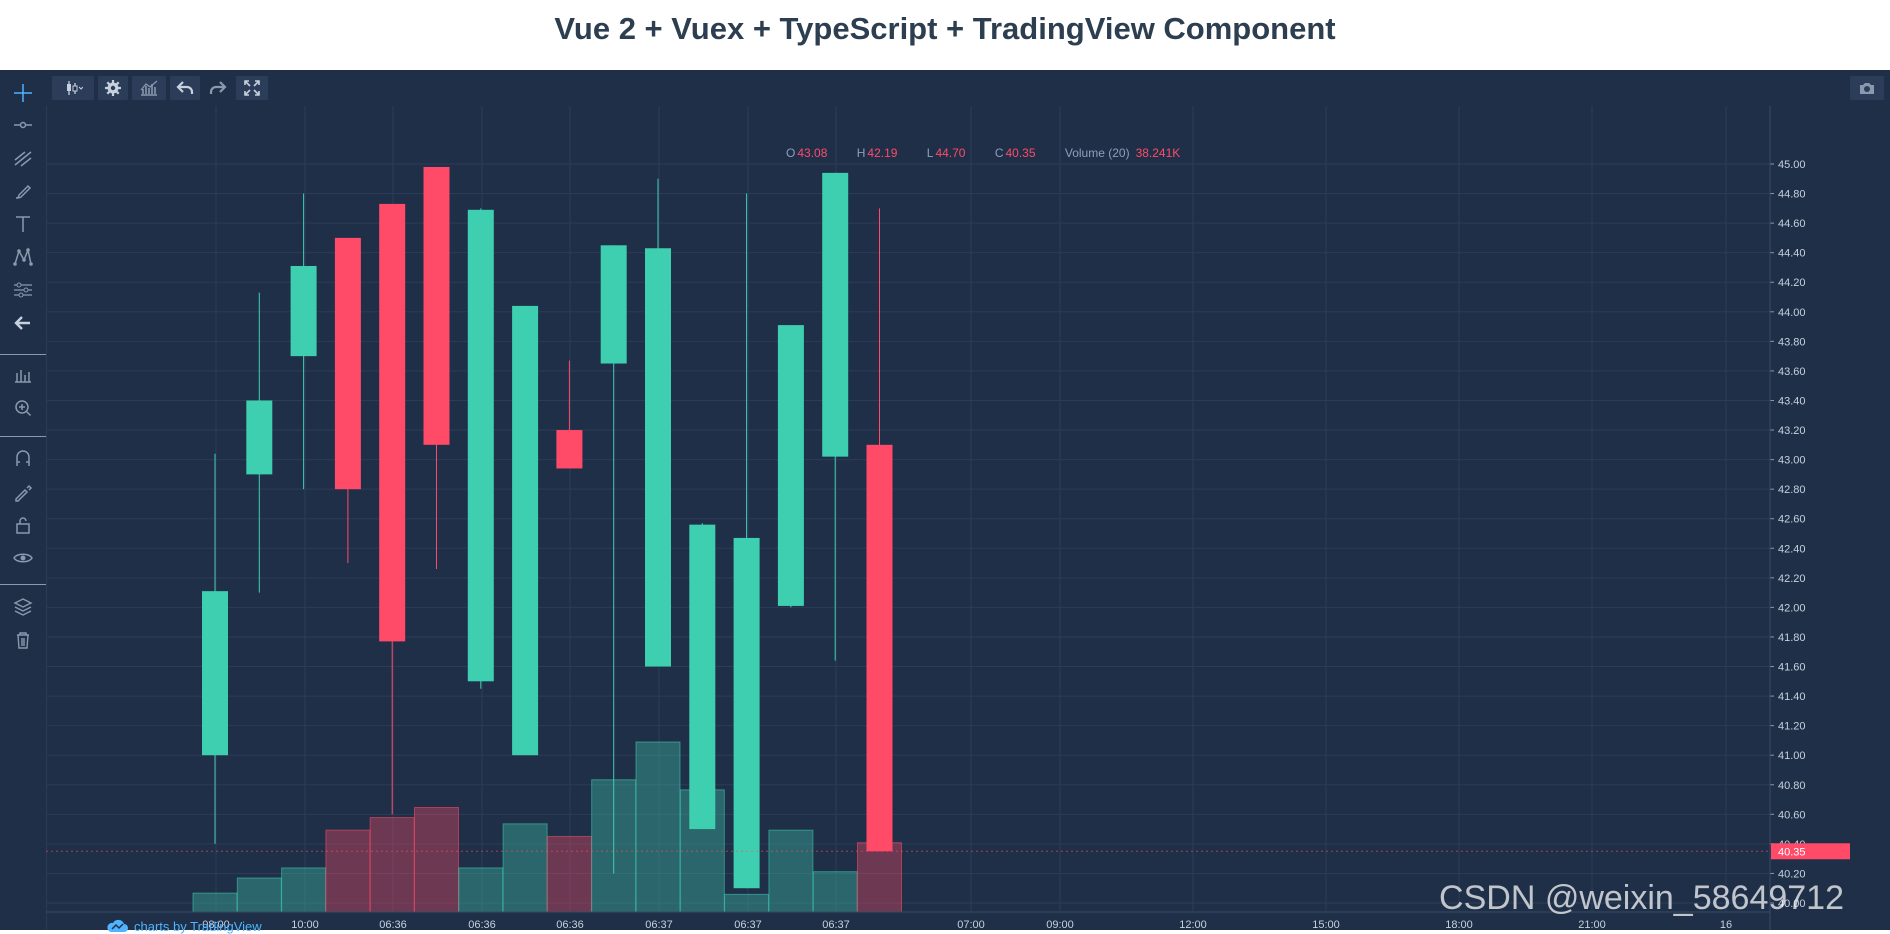 The height and width of the screenshot is (934, 1890). What do you see at coordinates (23, 323) in the screenshot?
I see `back-arrow-icon` at bounding box center [23, 323].